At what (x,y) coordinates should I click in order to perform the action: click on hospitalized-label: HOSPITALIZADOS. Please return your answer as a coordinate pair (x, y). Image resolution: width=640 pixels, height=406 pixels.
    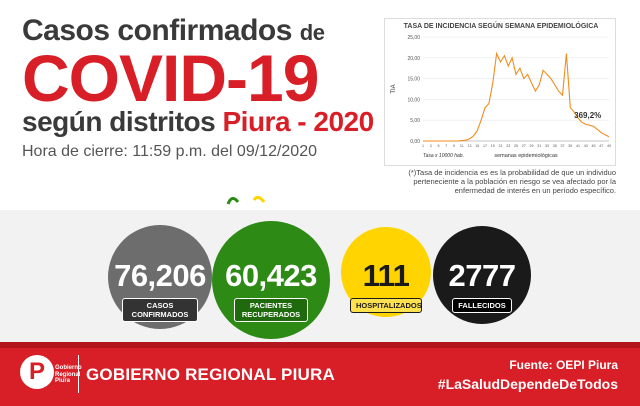
    Looking at the image, I should click on (386, 305).